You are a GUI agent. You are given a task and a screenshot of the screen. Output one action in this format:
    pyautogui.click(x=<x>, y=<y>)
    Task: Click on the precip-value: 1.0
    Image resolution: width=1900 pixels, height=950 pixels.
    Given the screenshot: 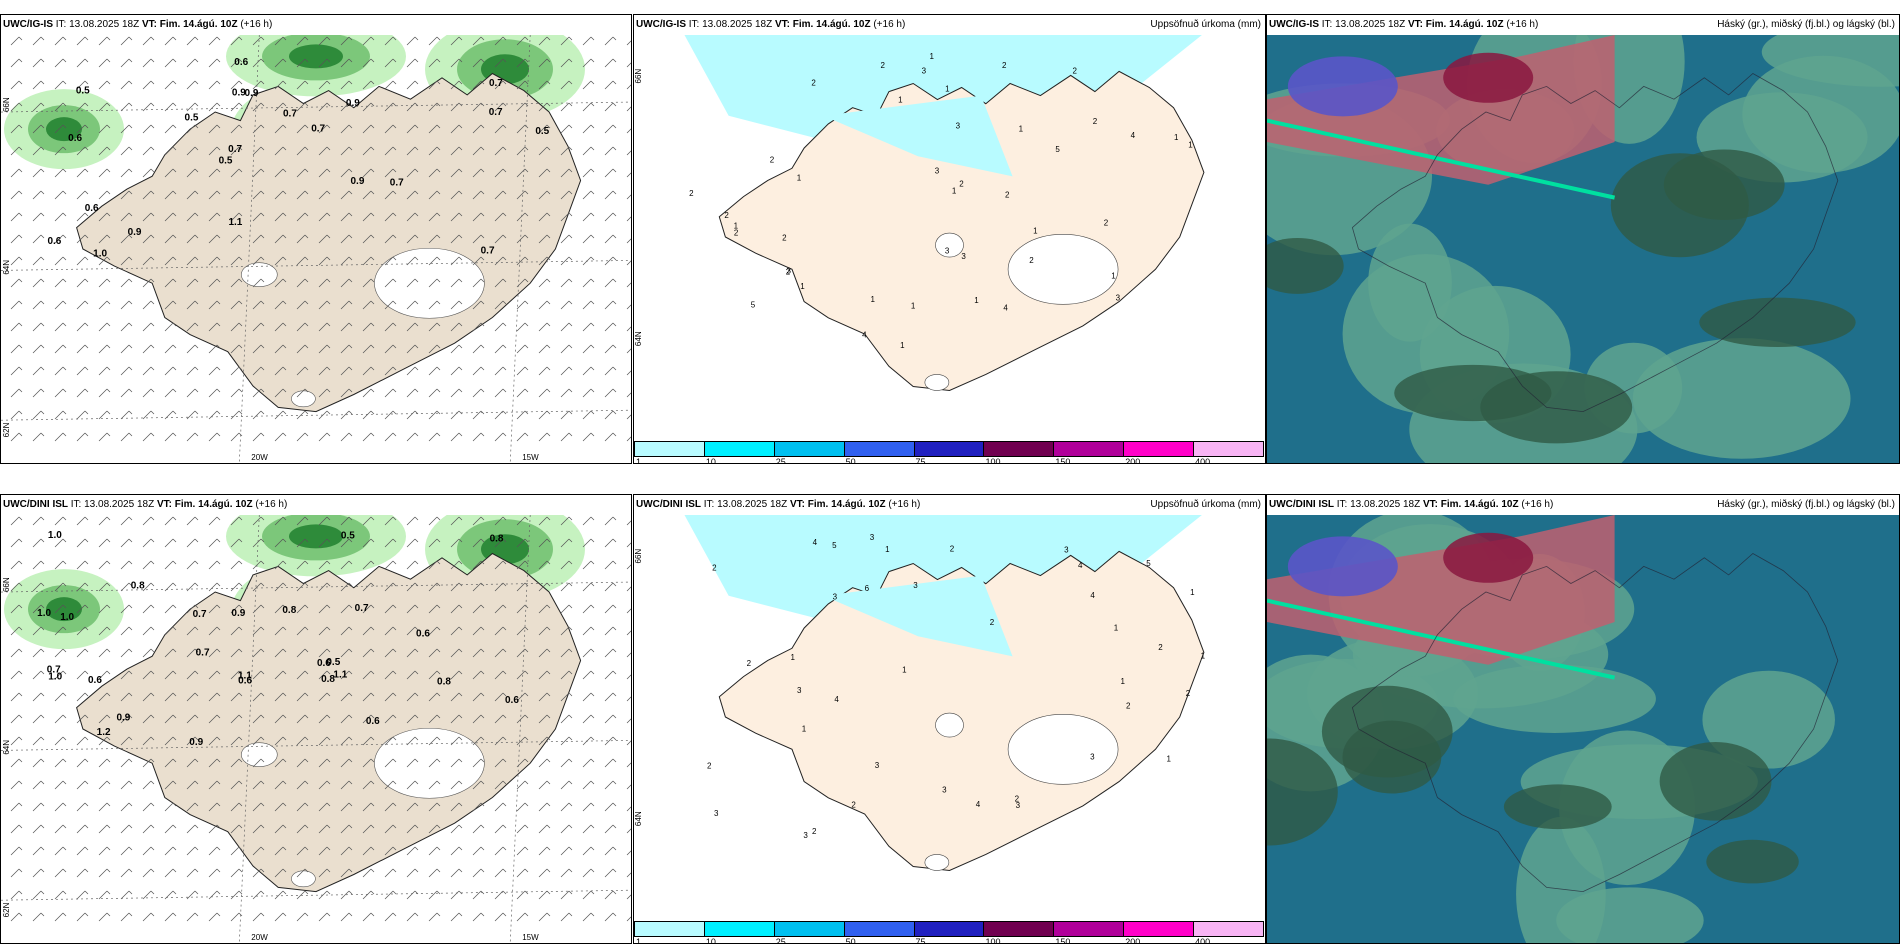 What is the action you would take?
    pyautogui.click(x=55, y=535)
    